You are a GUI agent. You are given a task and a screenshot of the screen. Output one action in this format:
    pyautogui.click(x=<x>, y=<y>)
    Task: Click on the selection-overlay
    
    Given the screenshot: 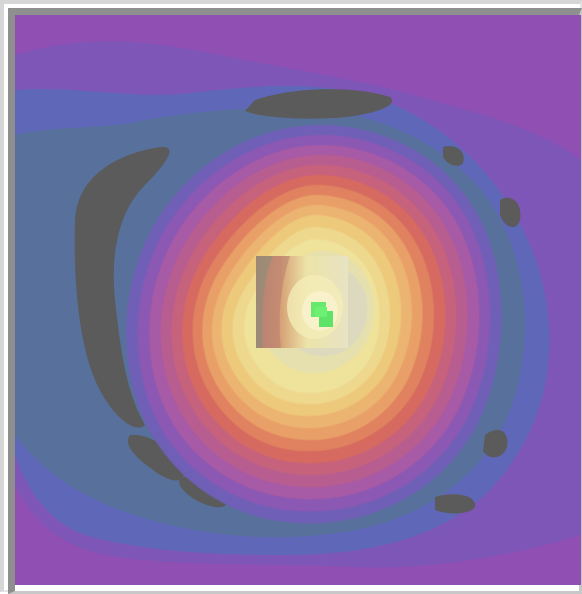 What is the action you would take?
    pyautogui.click(x=302, y=302)
    